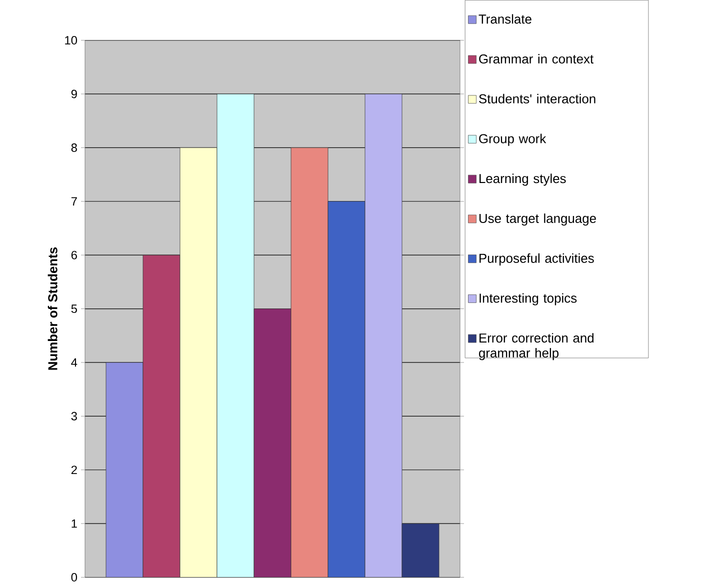 The height and width of the screenshot is (587, 705). What do you see at coordinates (528, 299) in the screenshot?
I see `legend-label: Interesting topics` at bounding box center [528, 299].